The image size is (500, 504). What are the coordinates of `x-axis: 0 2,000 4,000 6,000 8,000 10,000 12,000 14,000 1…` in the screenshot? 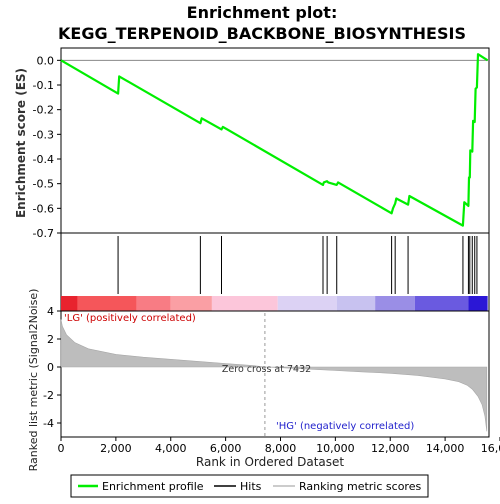 It's located at (279, 446).